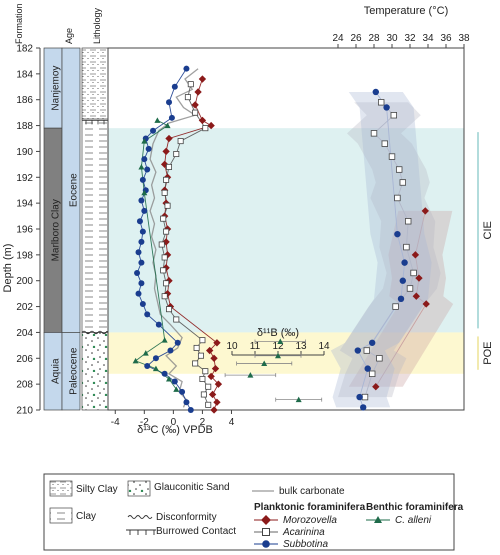 Image resolution: width=500 pixels, height=555 pixels. Describe the element at coordinates (464, 38) in the screenshot. I see `temperature-tick-label: 38` at that location.